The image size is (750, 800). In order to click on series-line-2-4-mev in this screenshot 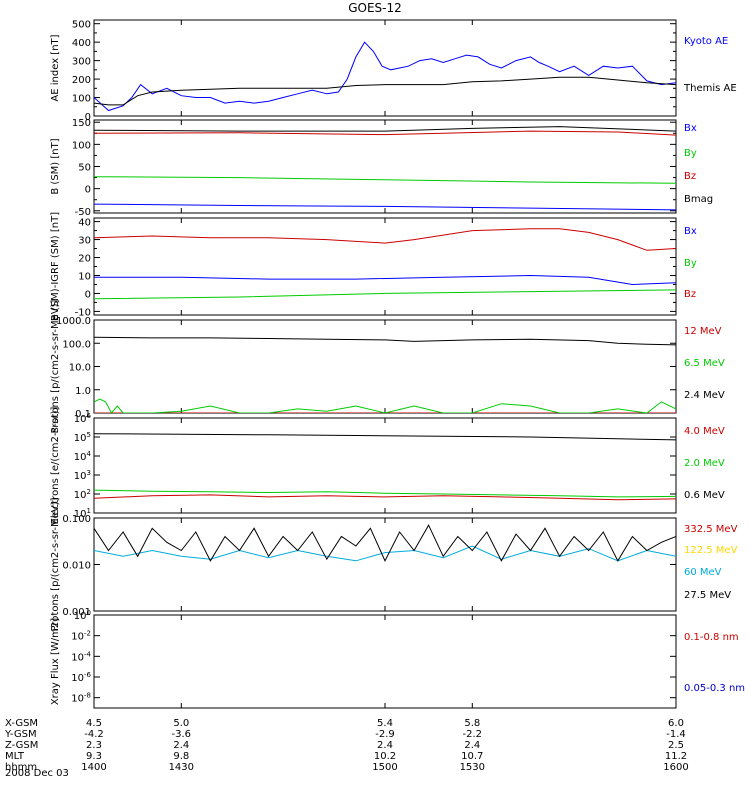, I will do `click(385, 341)`.